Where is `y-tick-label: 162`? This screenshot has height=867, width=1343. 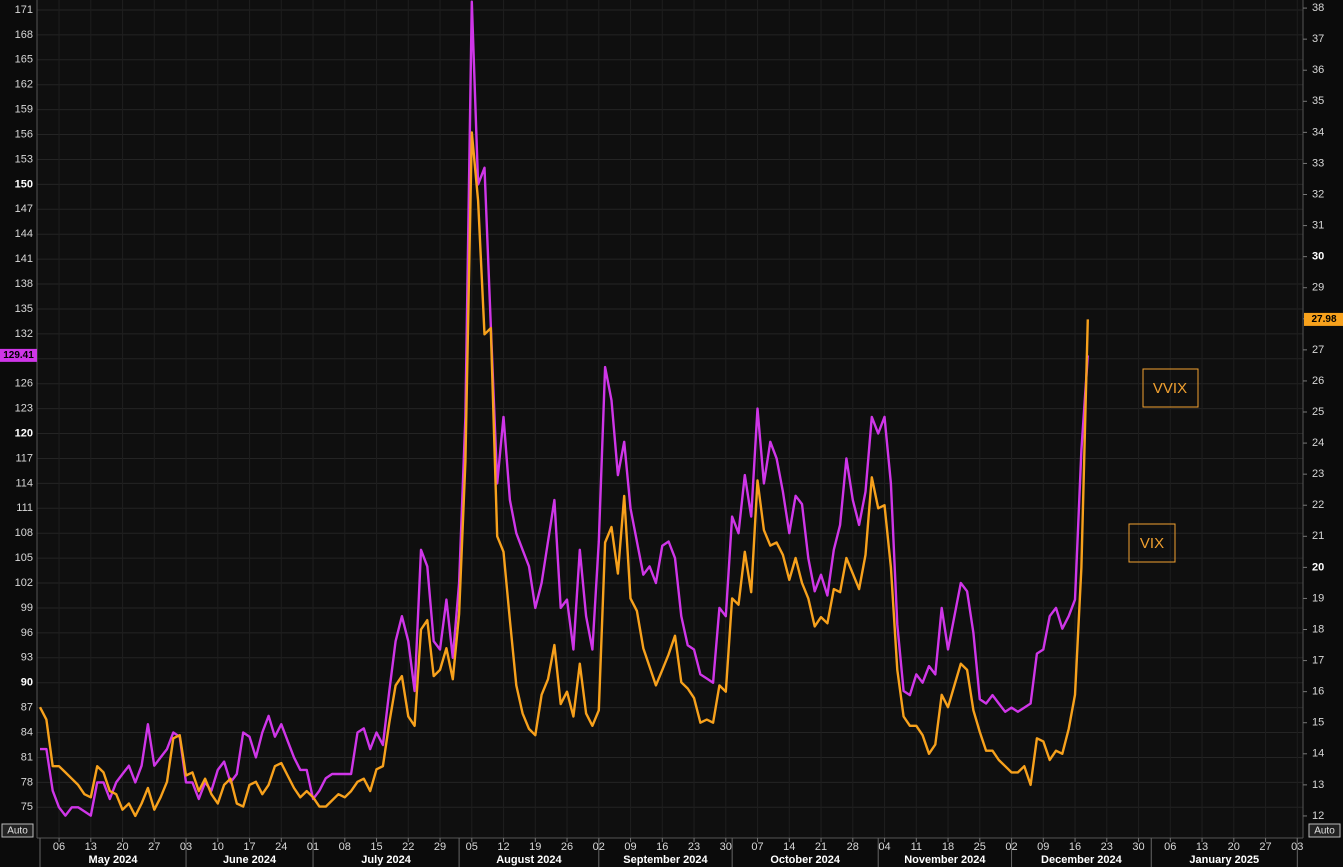 y-tick-label: 162 is located at coordinates (24, 85).